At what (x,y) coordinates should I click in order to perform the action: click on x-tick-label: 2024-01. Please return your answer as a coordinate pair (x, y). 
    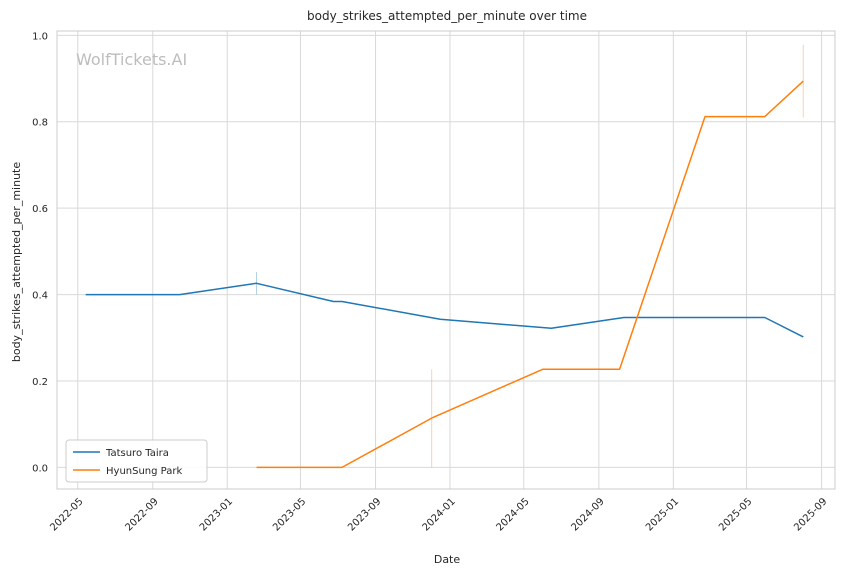
    Looking at the image, I should click on (439, 514).